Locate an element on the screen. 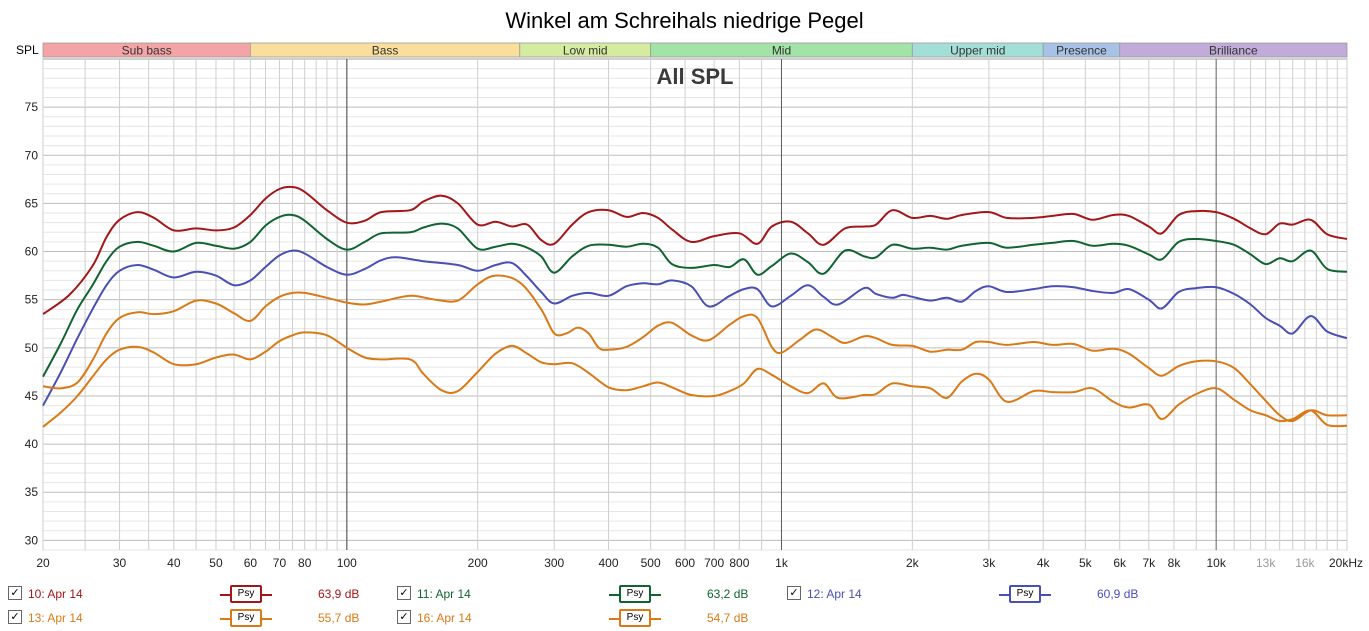 The width and height of the screenshot is (1369, 631). band-label: Brilliance is located at coordinates (1233, 51).